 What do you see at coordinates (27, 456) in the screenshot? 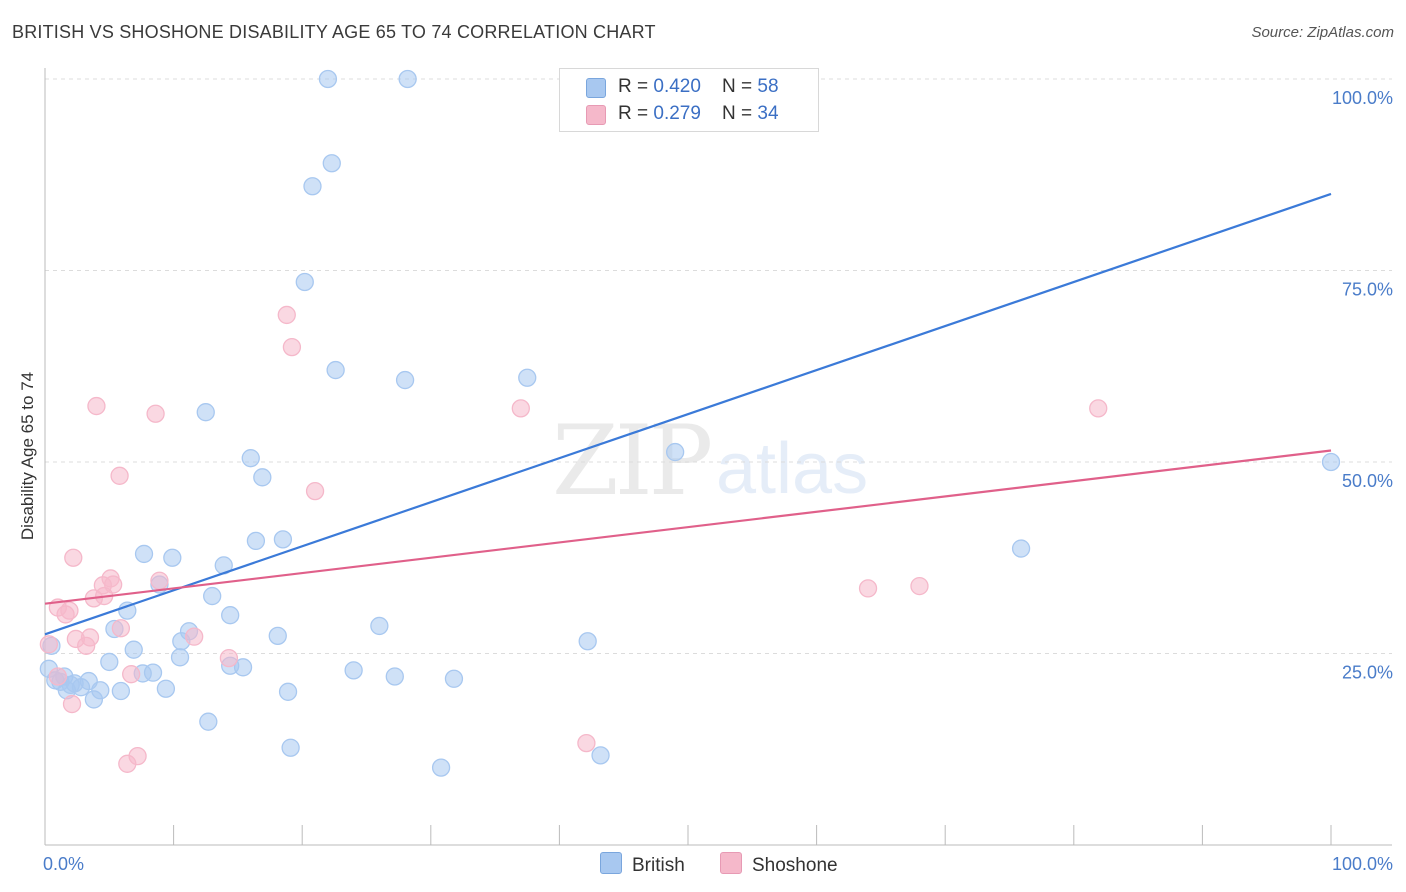
I see `y-axis-label: Disability Age 65 to 74` at bounding box center [27, 456].